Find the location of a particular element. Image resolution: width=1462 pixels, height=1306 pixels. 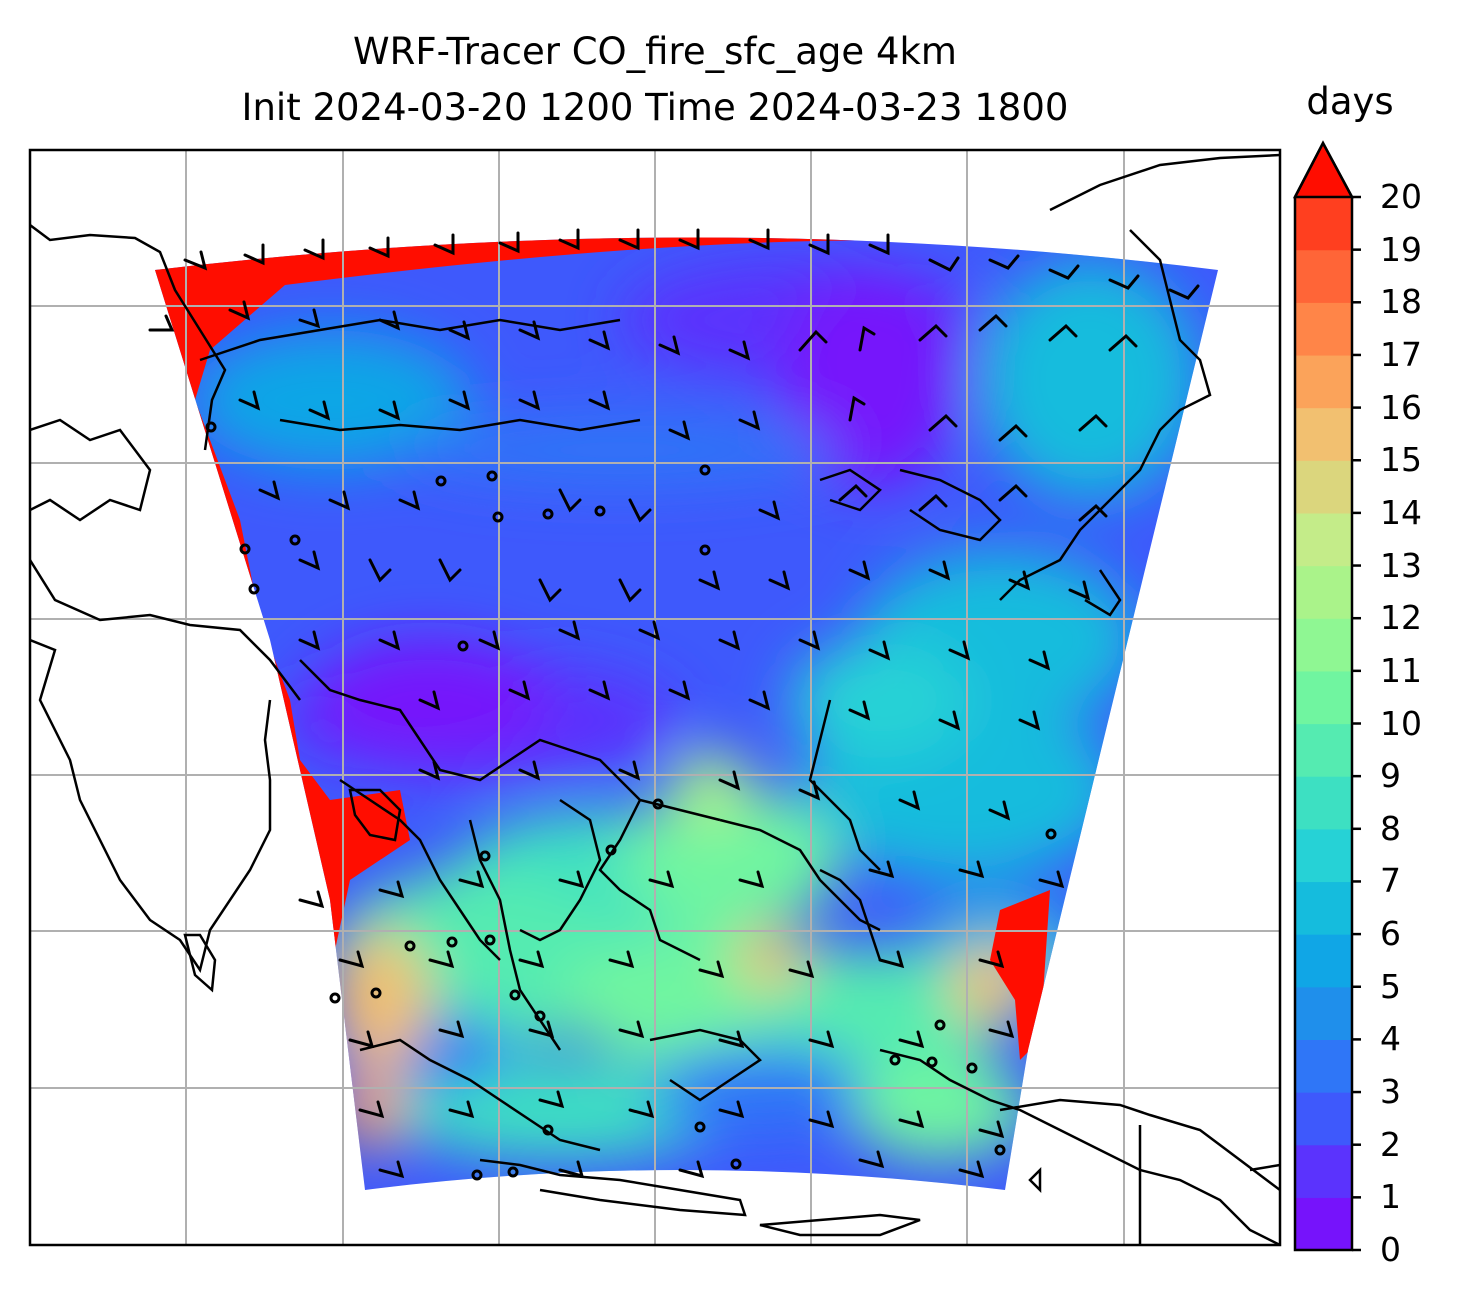

colorbar-label: days is located at coordinates (1350, 101).